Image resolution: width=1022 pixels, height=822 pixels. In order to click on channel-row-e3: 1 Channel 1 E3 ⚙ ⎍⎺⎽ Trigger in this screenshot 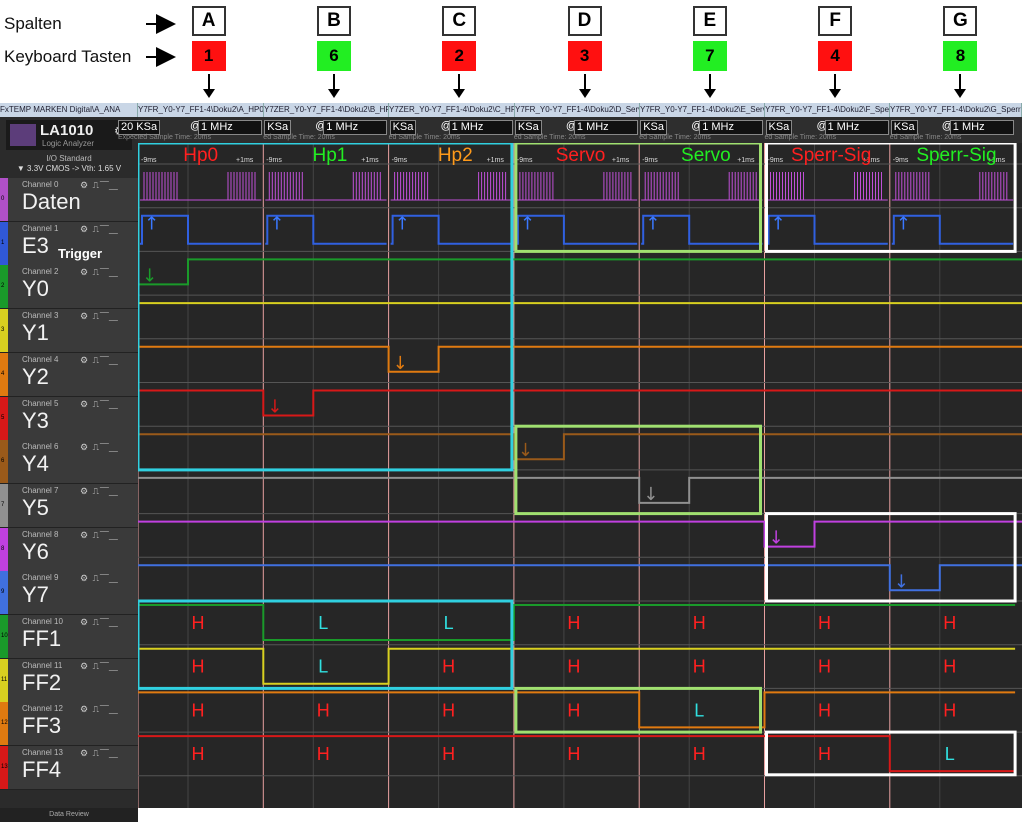, I will do `click(69, 243)`.